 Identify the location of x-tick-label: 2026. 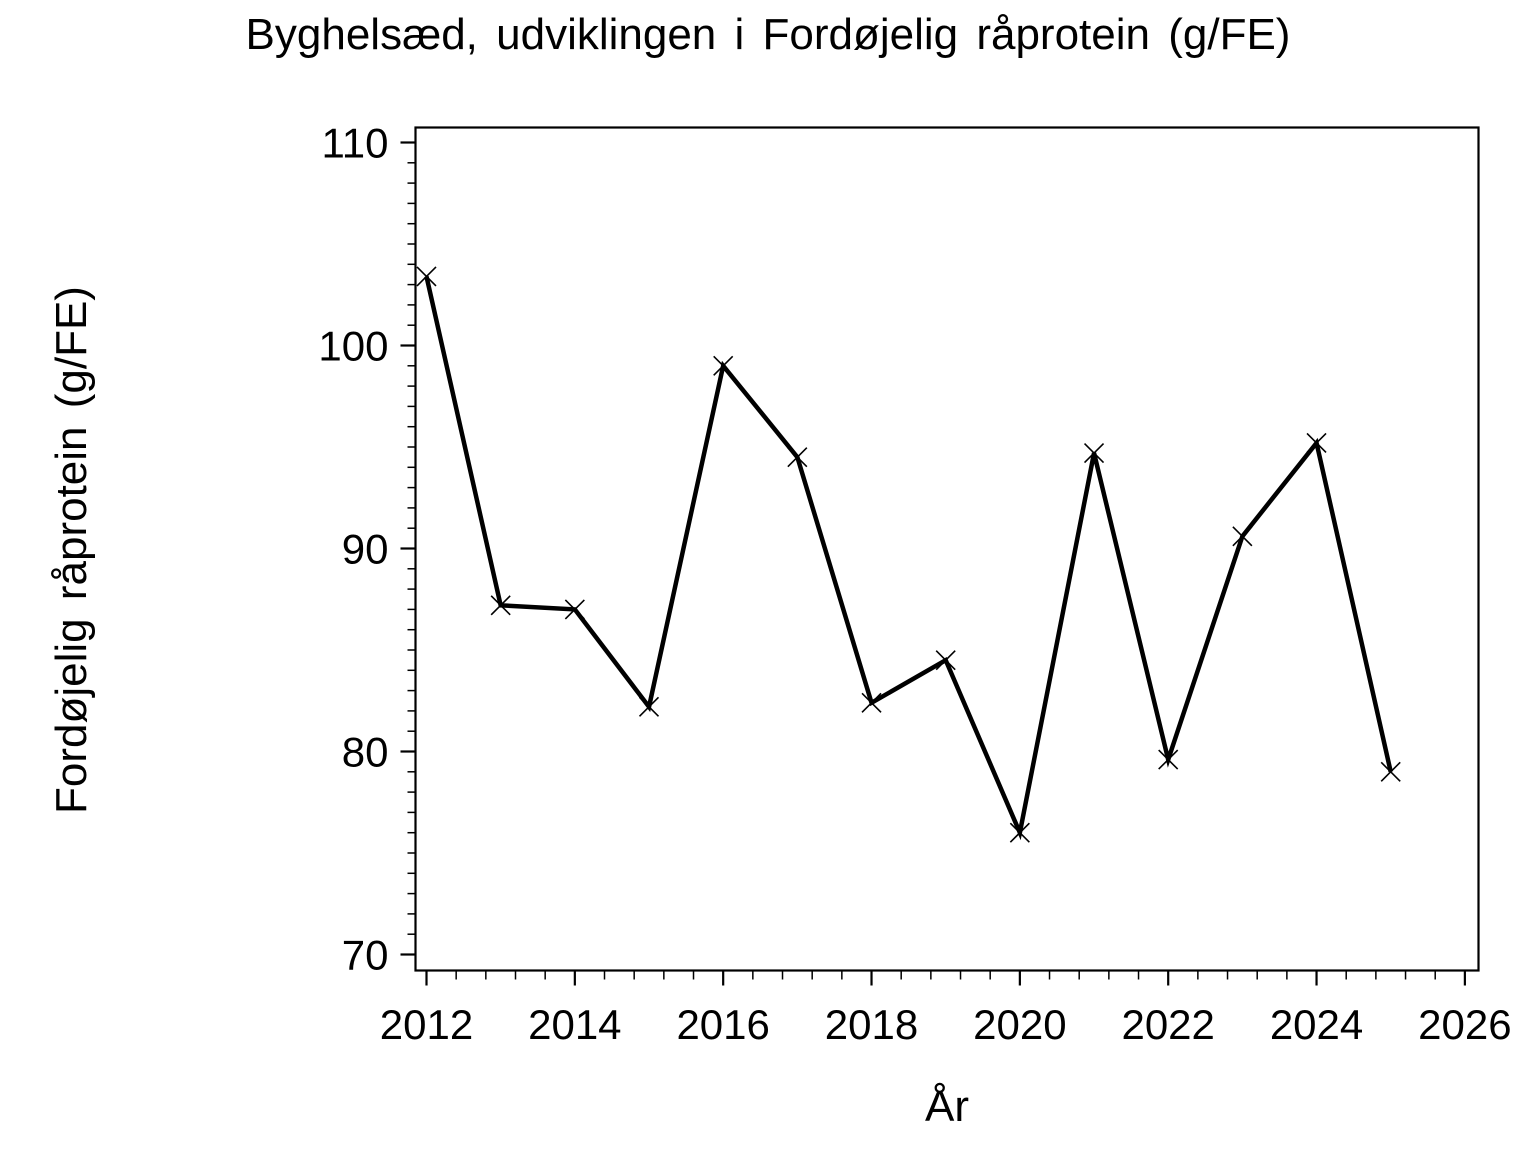
(1464, 1024).